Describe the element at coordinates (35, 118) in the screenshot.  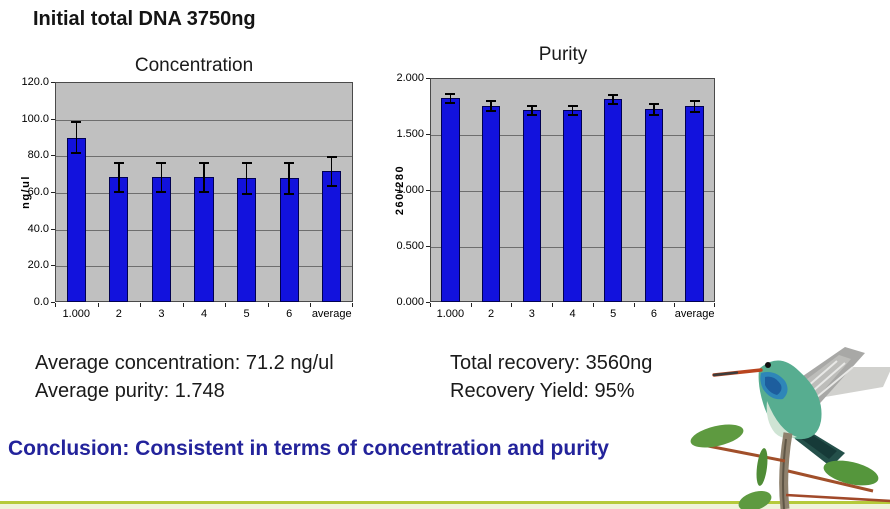
I see `y-axis-label: 100.0` at that location.